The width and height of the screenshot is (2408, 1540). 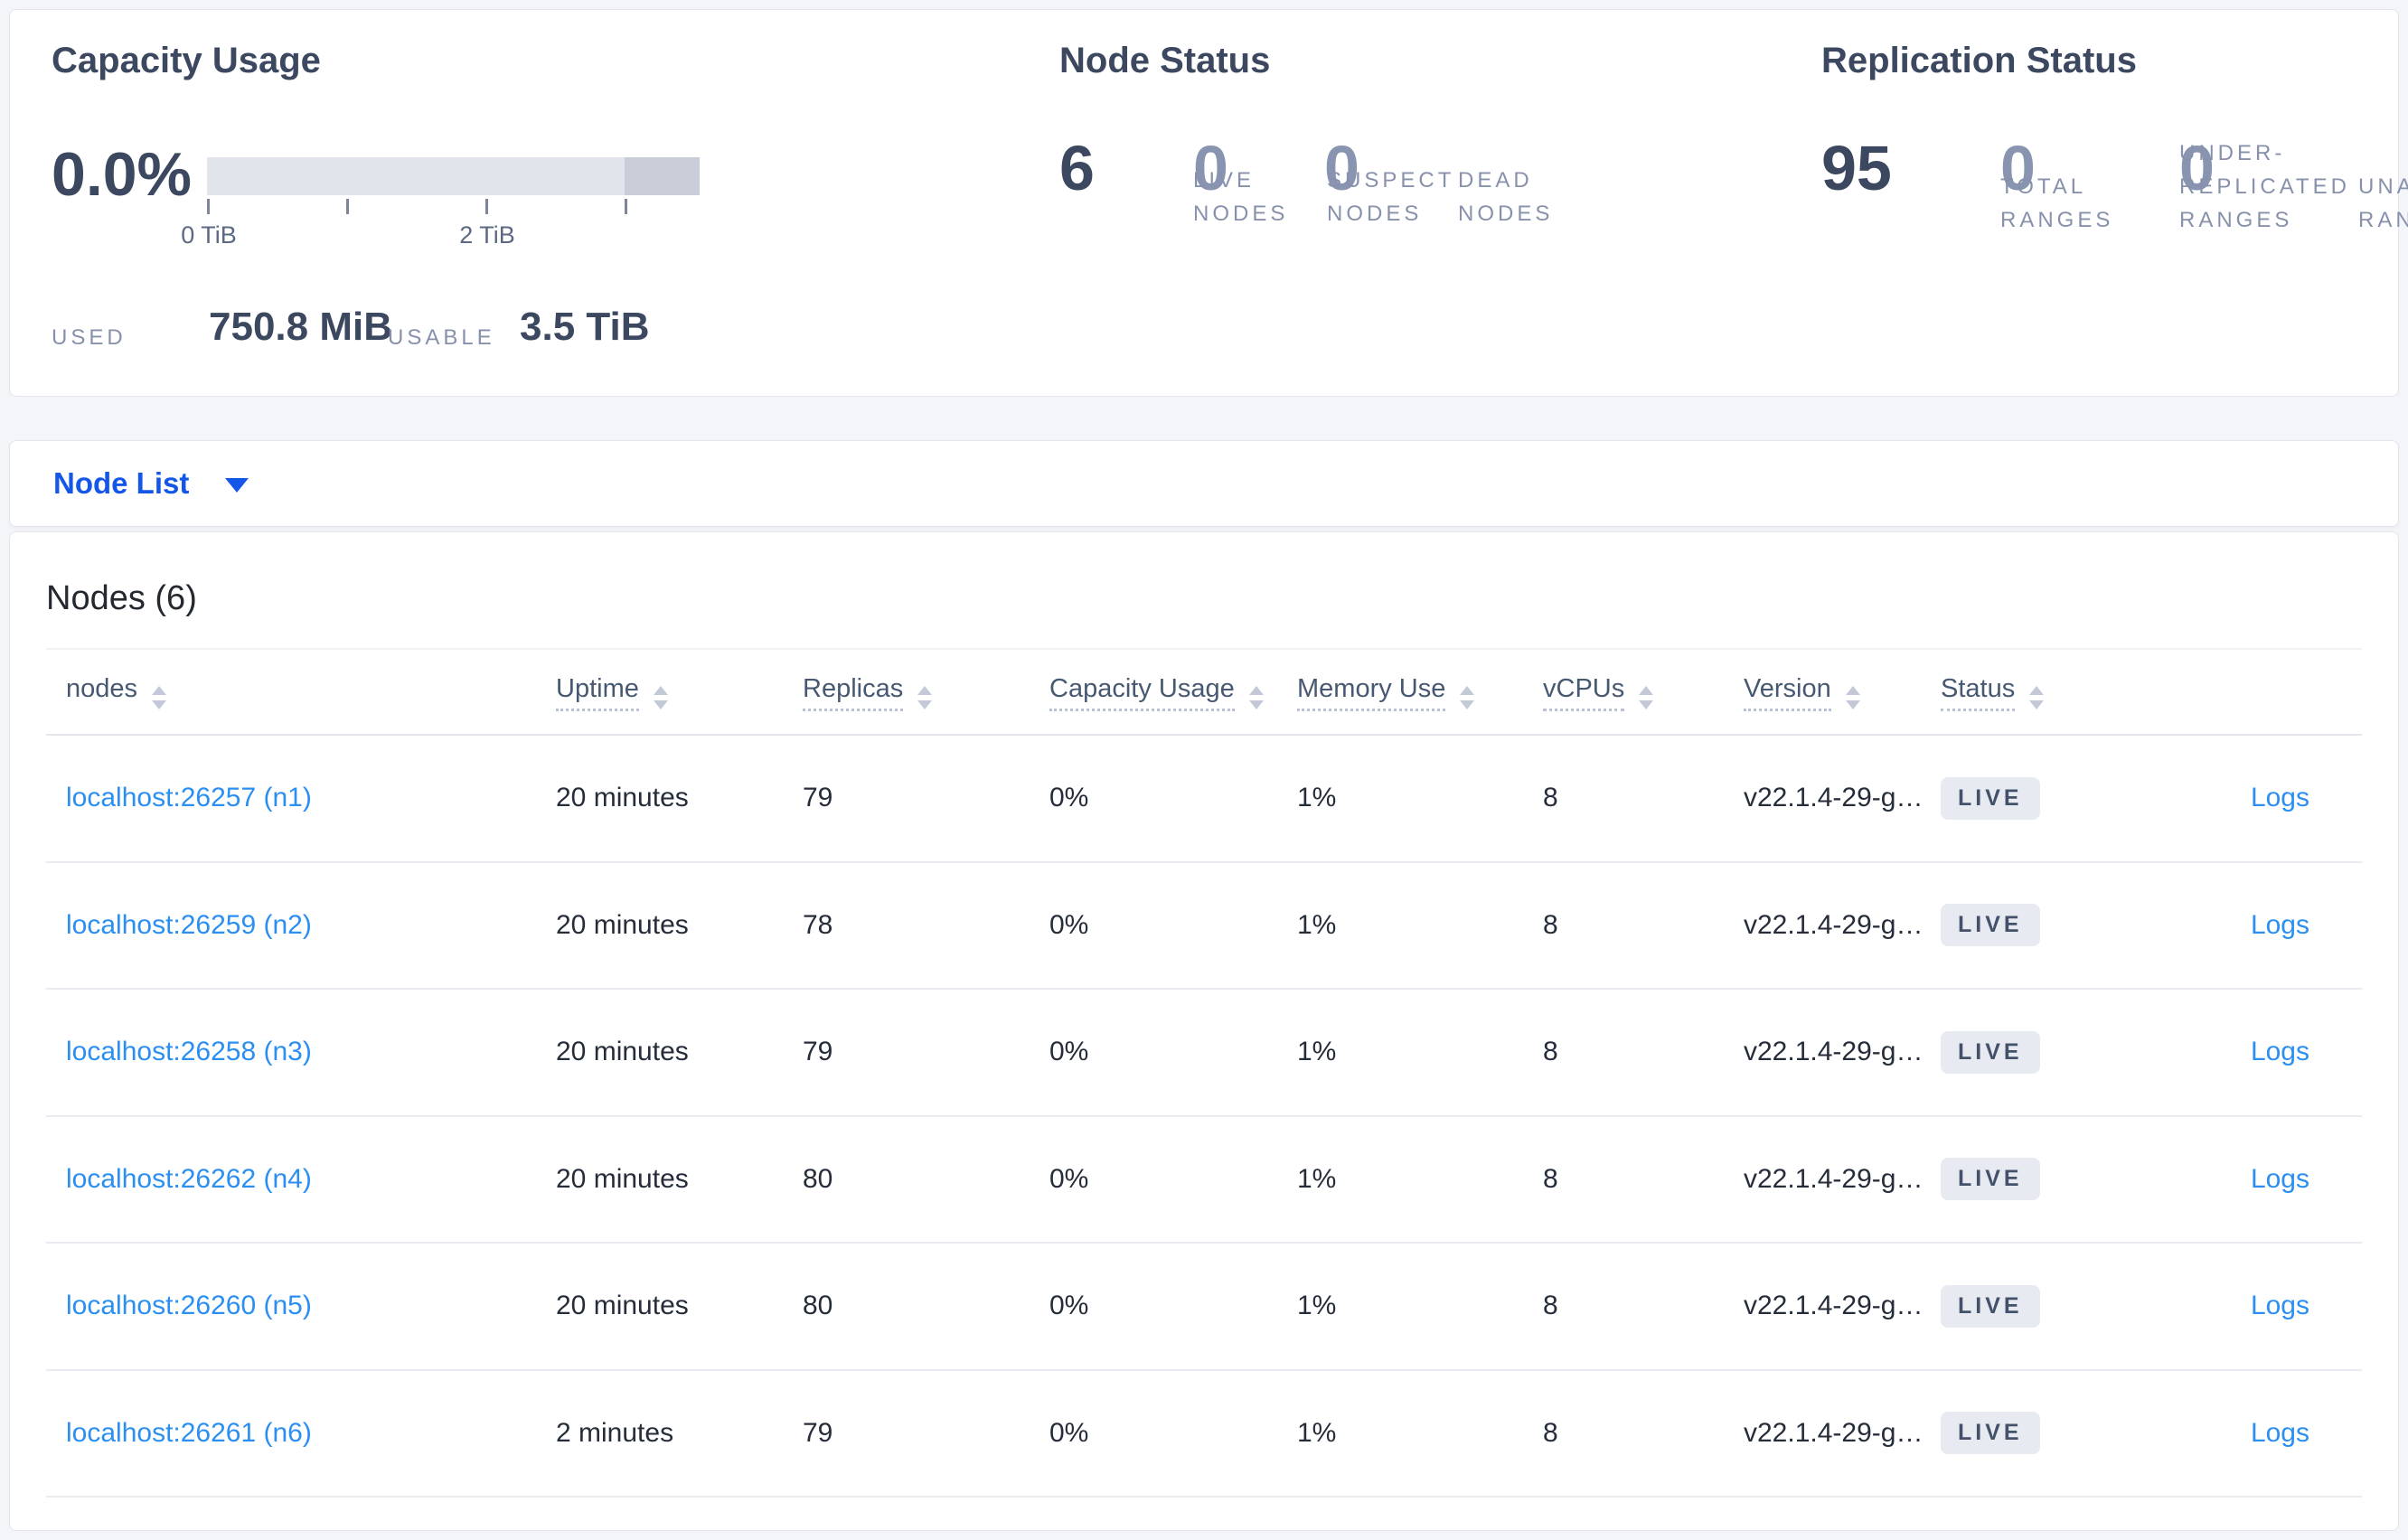 What do you see at coordinates (1204, 483) in the screenshot?
I see `node-list-dropdown: Node List` at bounding box center [1204, 483].